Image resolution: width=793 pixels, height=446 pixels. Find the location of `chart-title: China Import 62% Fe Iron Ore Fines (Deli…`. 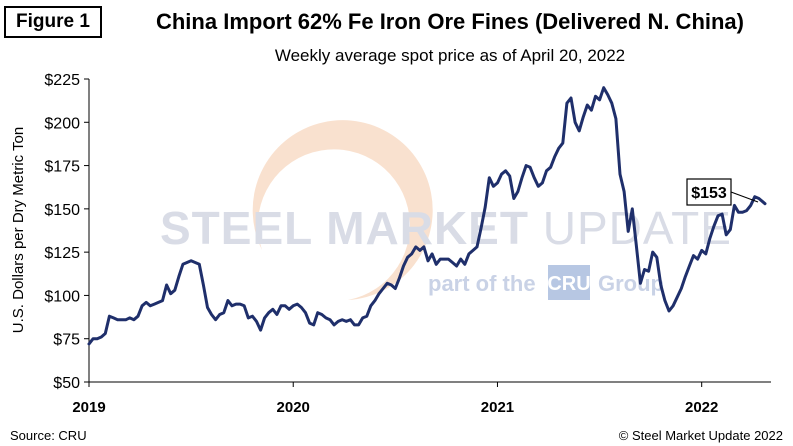

chart-title: China Import 62% Fe Iron Ore Fines (Deli… is located at coordinates (449, 21).